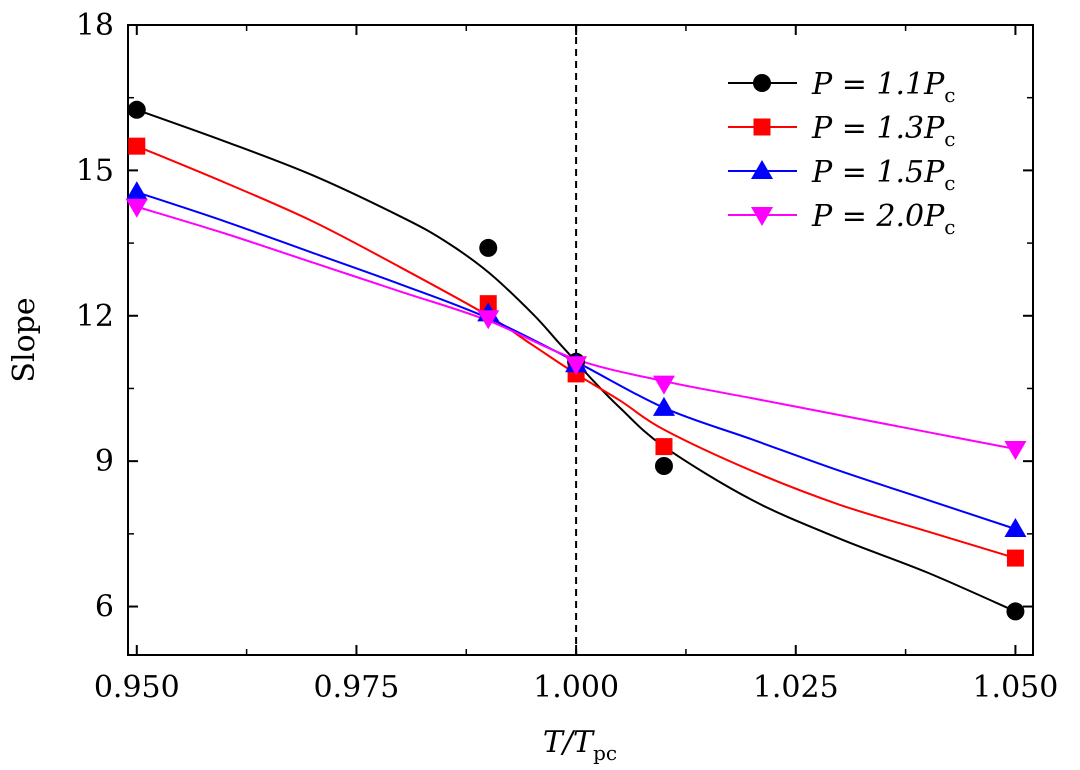  What do you see at coordinates (95, 25) in the screenshot?
I see `y-tick-label: 18` at bounding box center [95, 25].